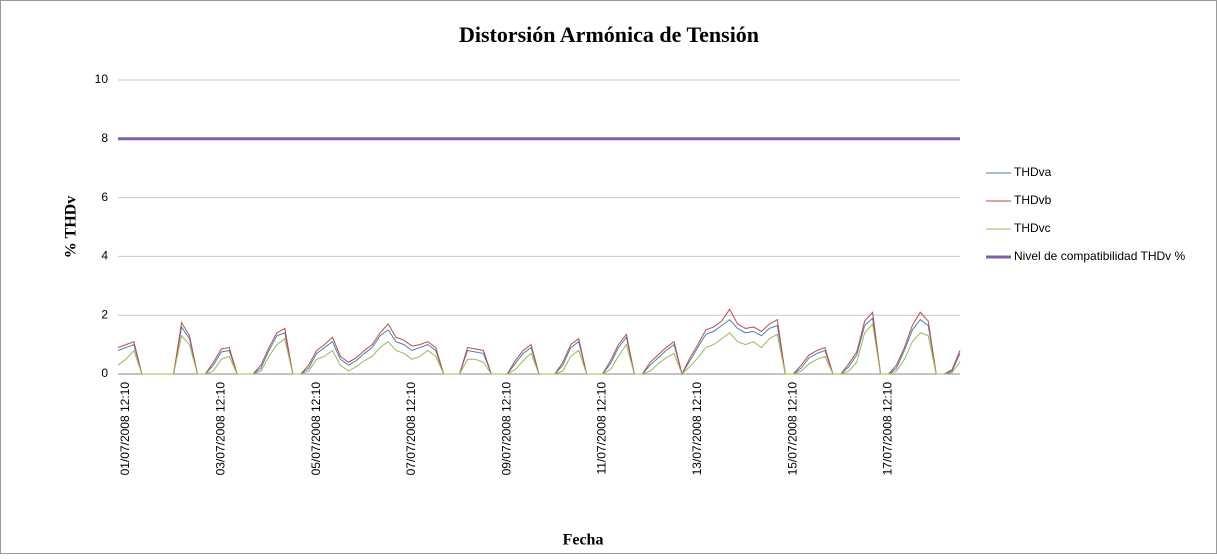 The width and height of the screenshot is (1217, 559). What do you see at coordinates (609, 34) in the screenshot?
I see `chart-title: Distorsión Armónica de Tensión` at bounding box center [609, 34].